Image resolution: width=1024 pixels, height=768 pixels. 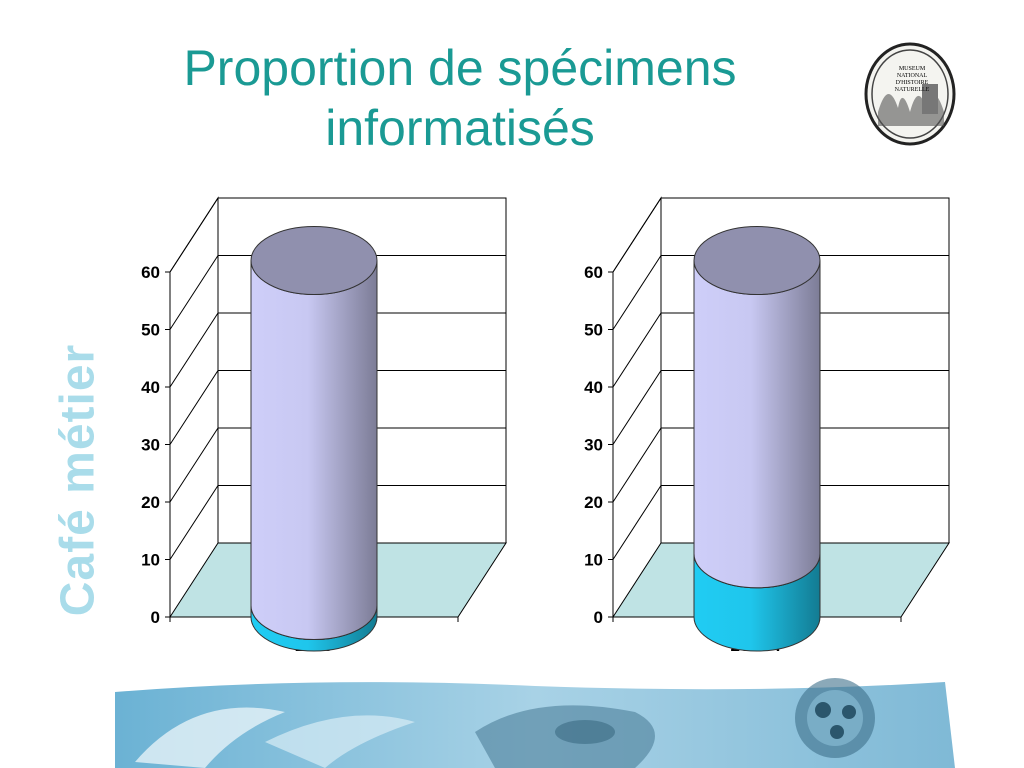 What do you see at coordinates (912, 83) in the screenshot?
I see `logo-text-3: D'HISTOIRE` at bounding box center [912, 83].